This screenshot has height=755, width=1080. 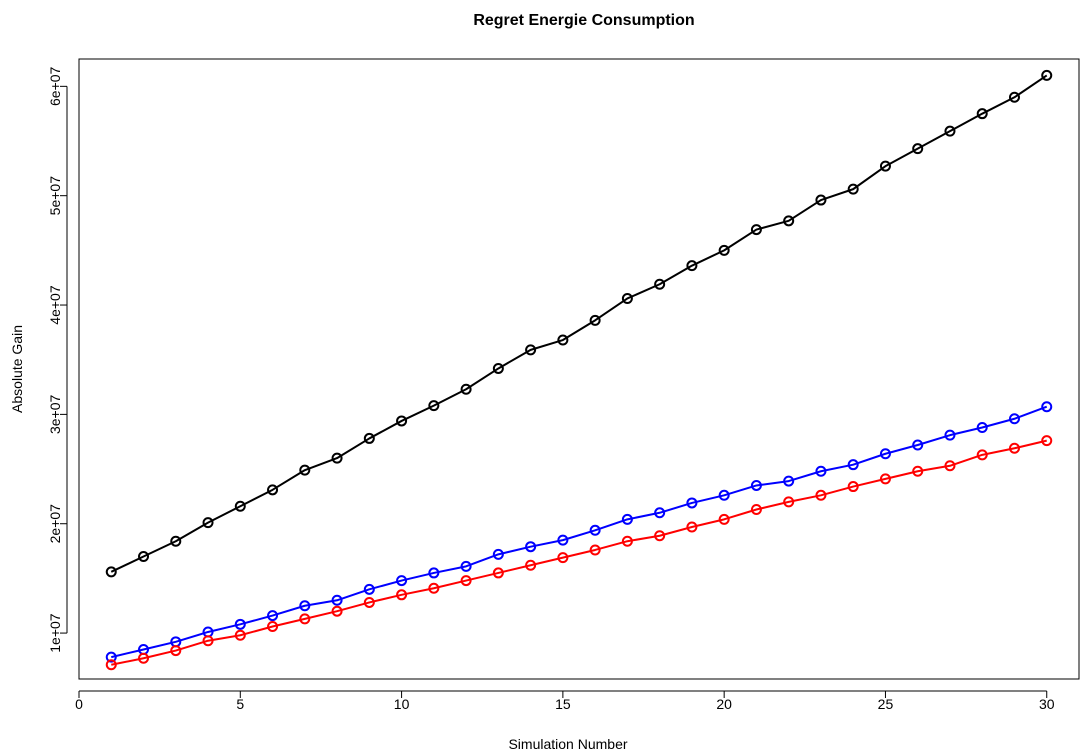 What do you see at coordinates (17, 369) in the screenshot?
I see `y-axis-label: Absolute Gain` at bounding box center [17, 369].